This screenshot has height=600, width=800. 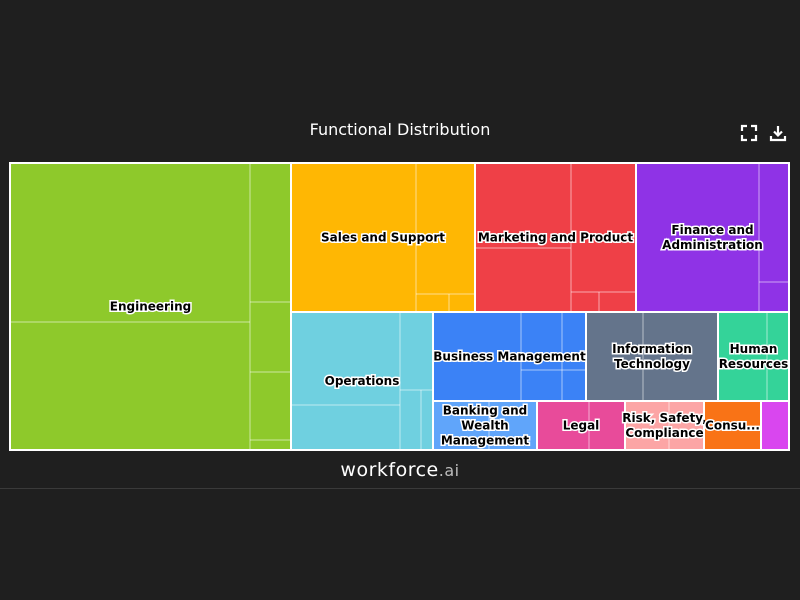 I want to click on treemap-cell-banking-and-wealth-management: Banking and Wealth Management, so click(x=485, y=425).